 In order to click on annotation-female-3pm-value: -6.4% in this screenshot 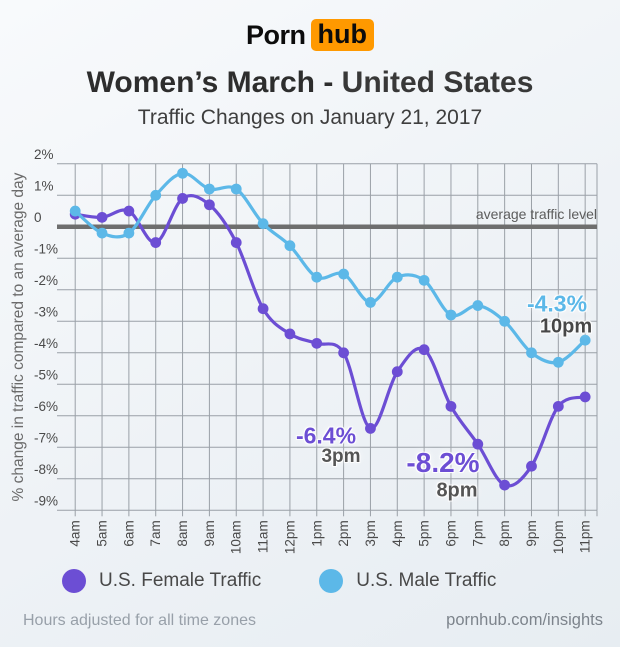, I will do `click(326, 435)`.